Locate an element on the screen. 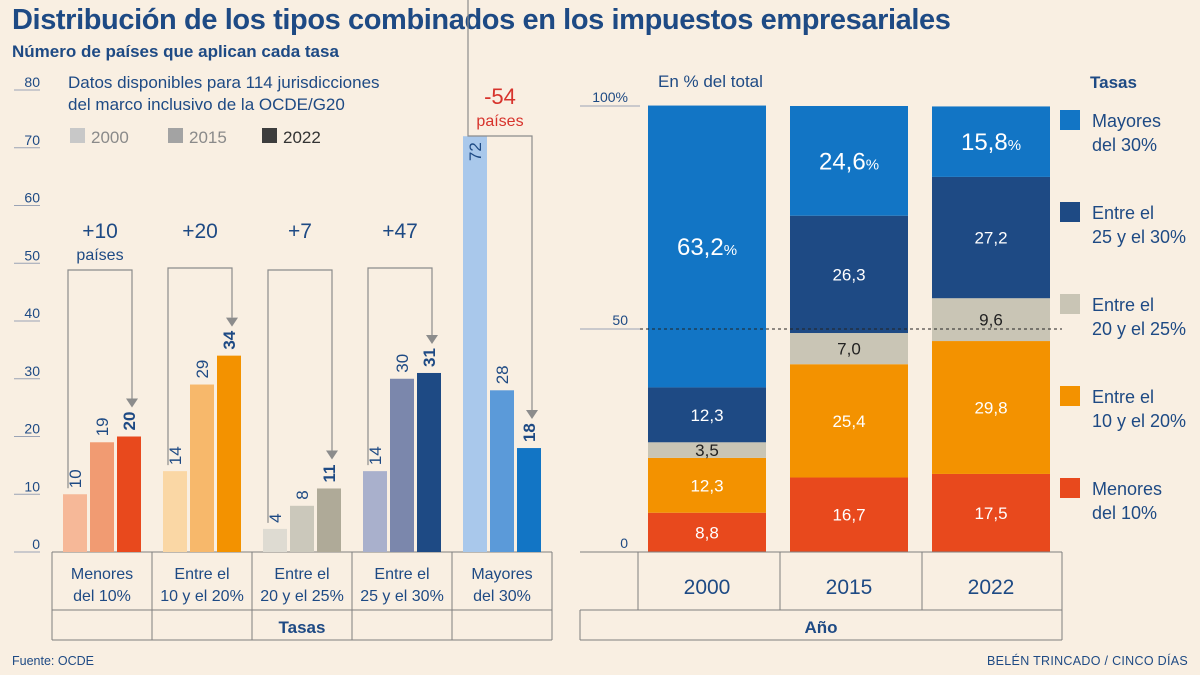 The width and height of the screenshot is (1200, 675). segment-label: 63,2% is located at coordinates (707, 247).